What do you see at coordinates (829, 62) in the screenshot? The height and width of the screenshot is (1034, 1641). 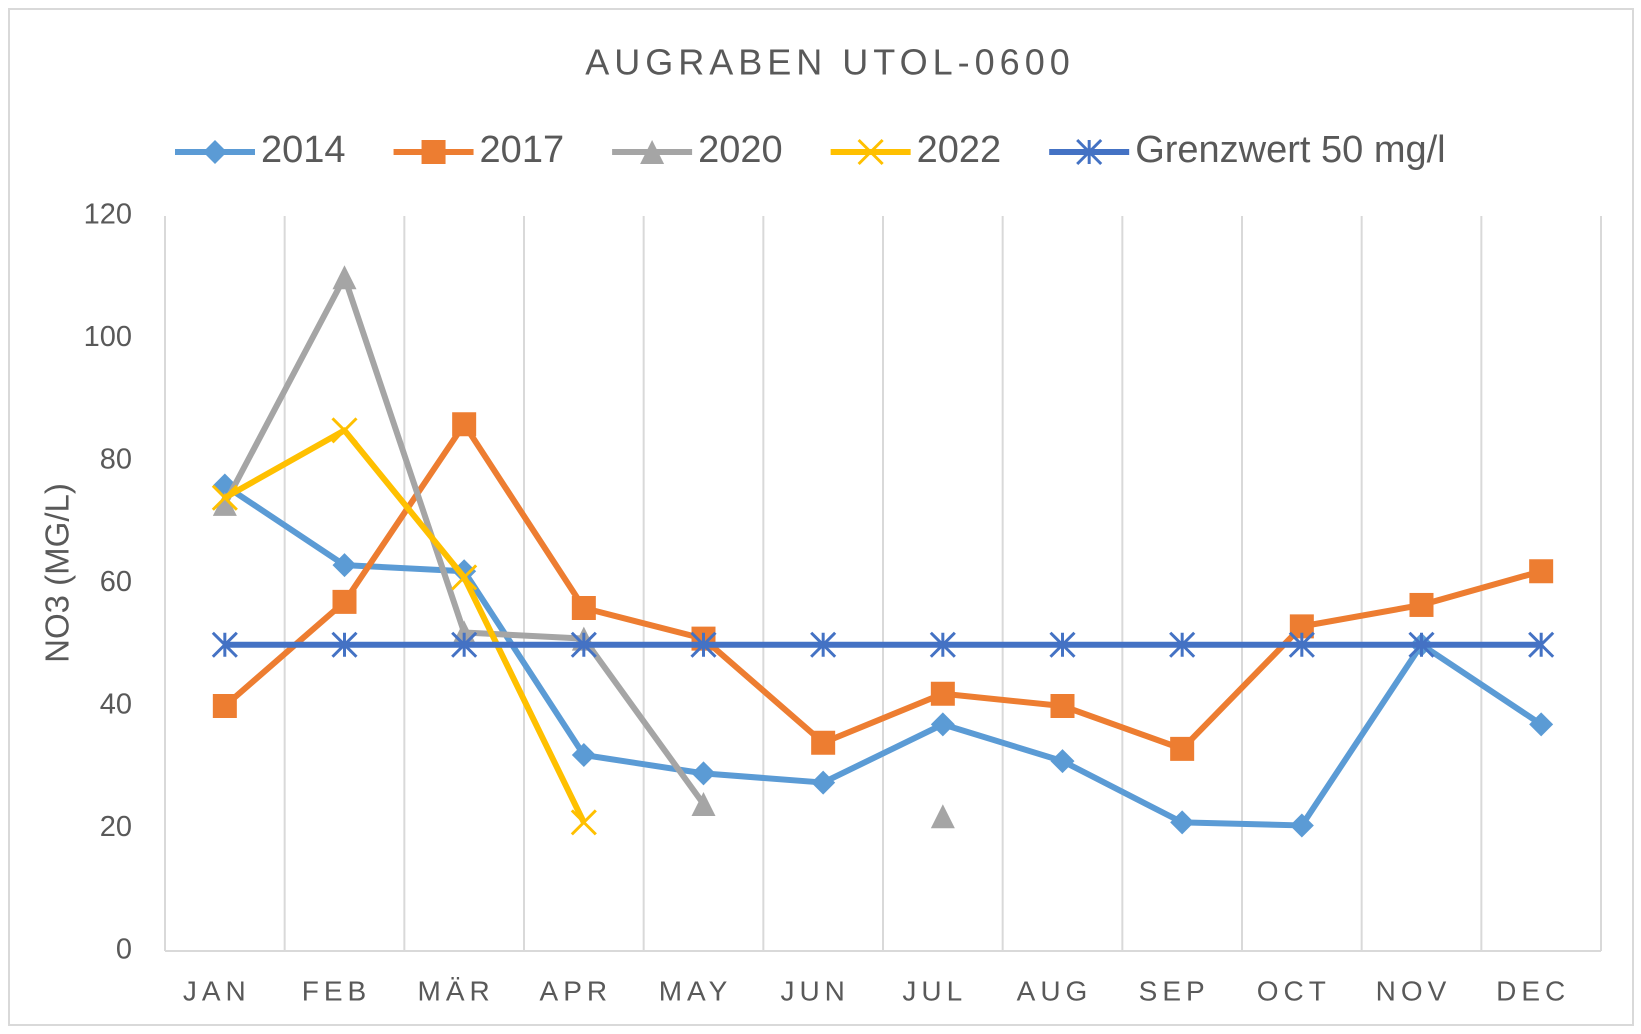 I see `chart-title: AUGRABEN UTOL-0600` at bounding box center [829, 62].